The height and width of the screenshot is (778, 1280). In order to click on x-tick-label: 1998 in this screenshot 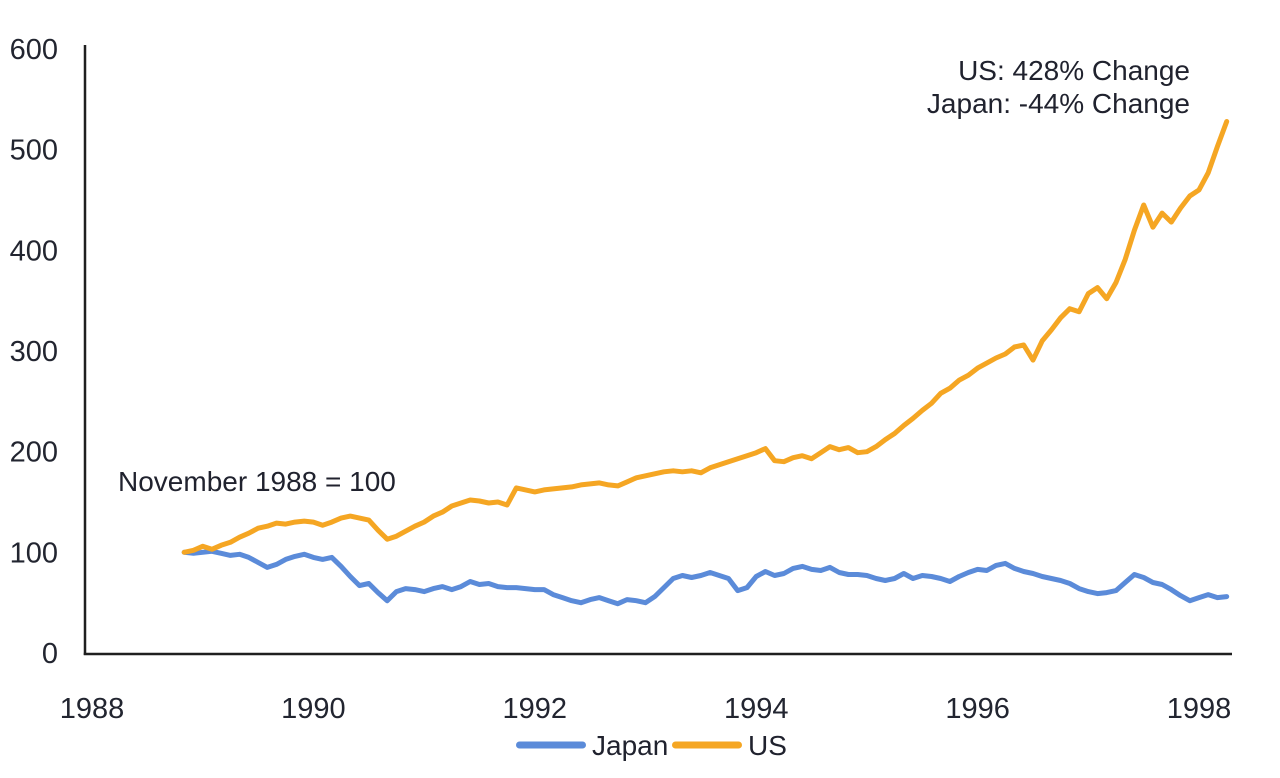, I will do `click(1199, 709)`.